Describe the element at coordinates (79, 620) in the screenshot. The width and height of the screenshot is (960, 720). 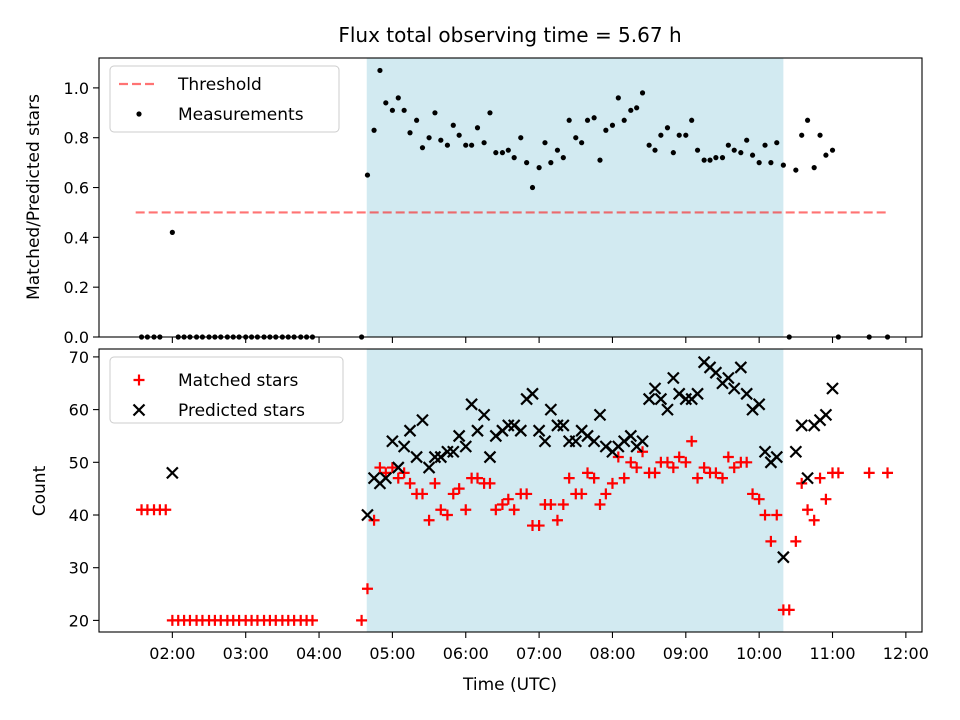
I see `y-tick-label: 20` at that location.